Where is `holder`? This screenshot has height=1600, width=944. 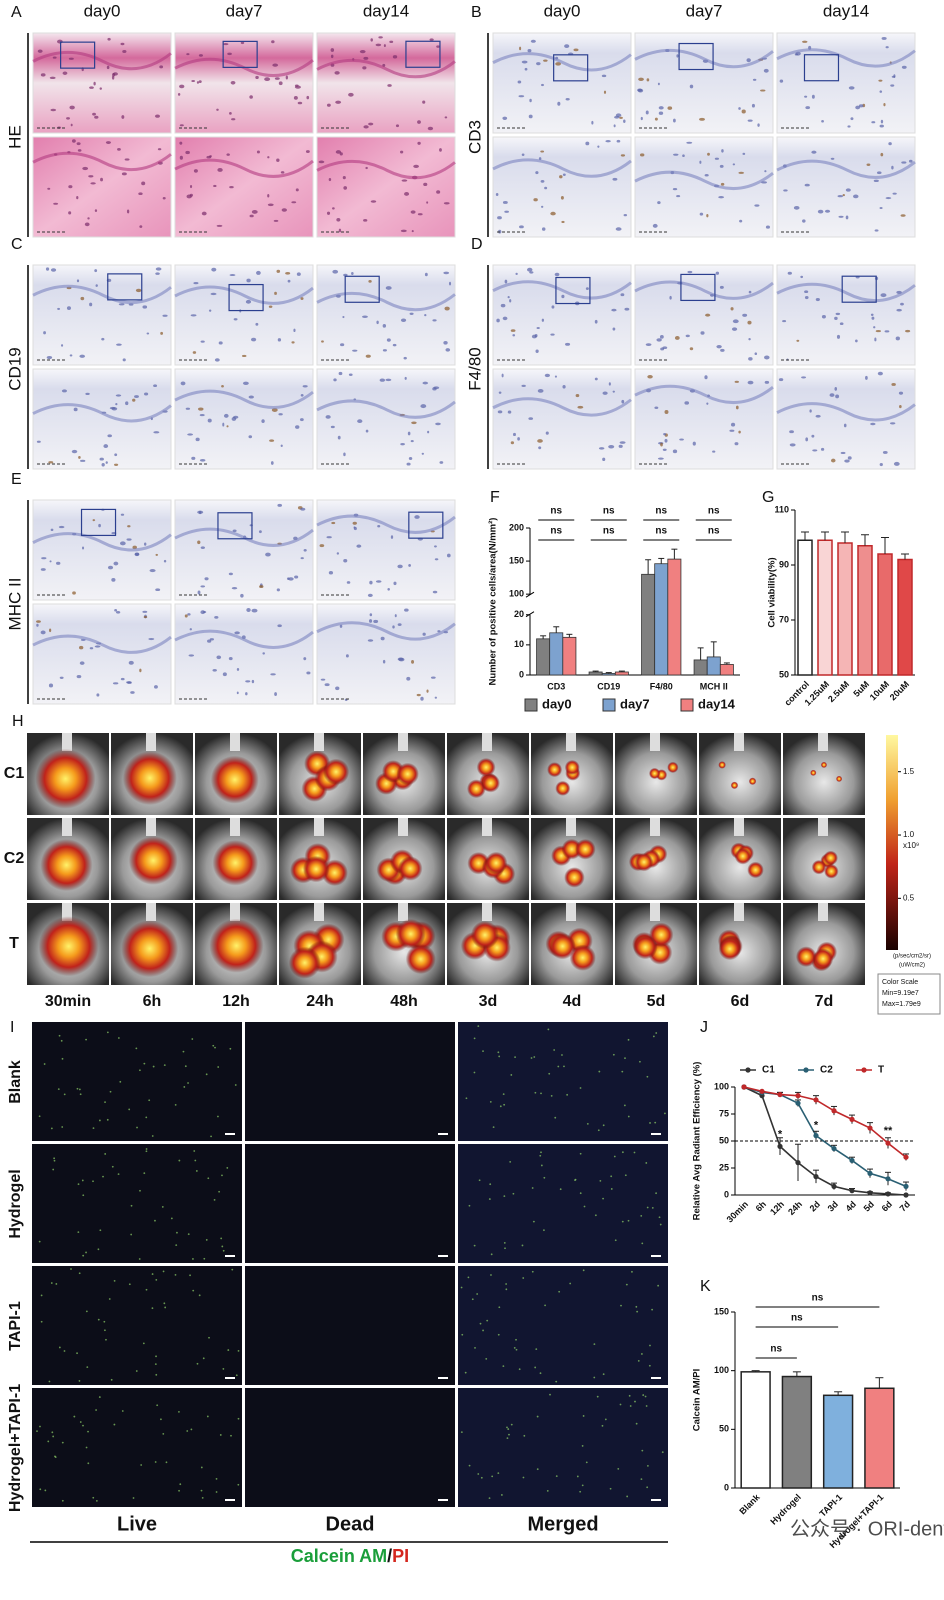
holder is located at coordinates (571, 827).